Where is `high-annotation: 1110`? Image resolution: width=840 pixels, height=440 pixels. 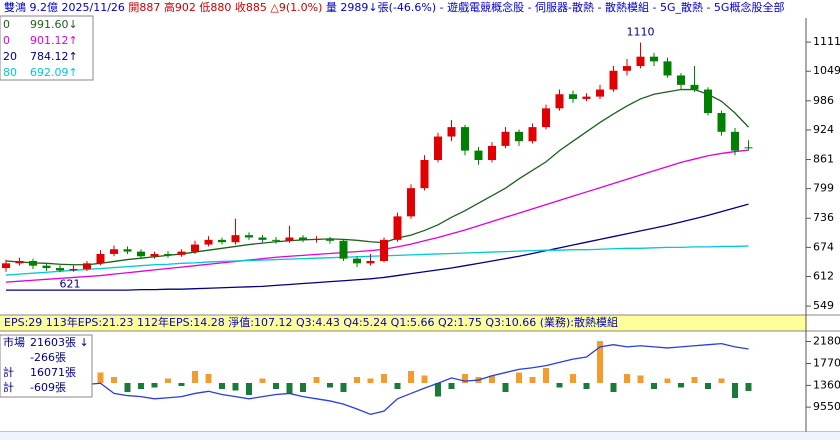
high-annotation: 1110 is located at coordinates (641, 32).